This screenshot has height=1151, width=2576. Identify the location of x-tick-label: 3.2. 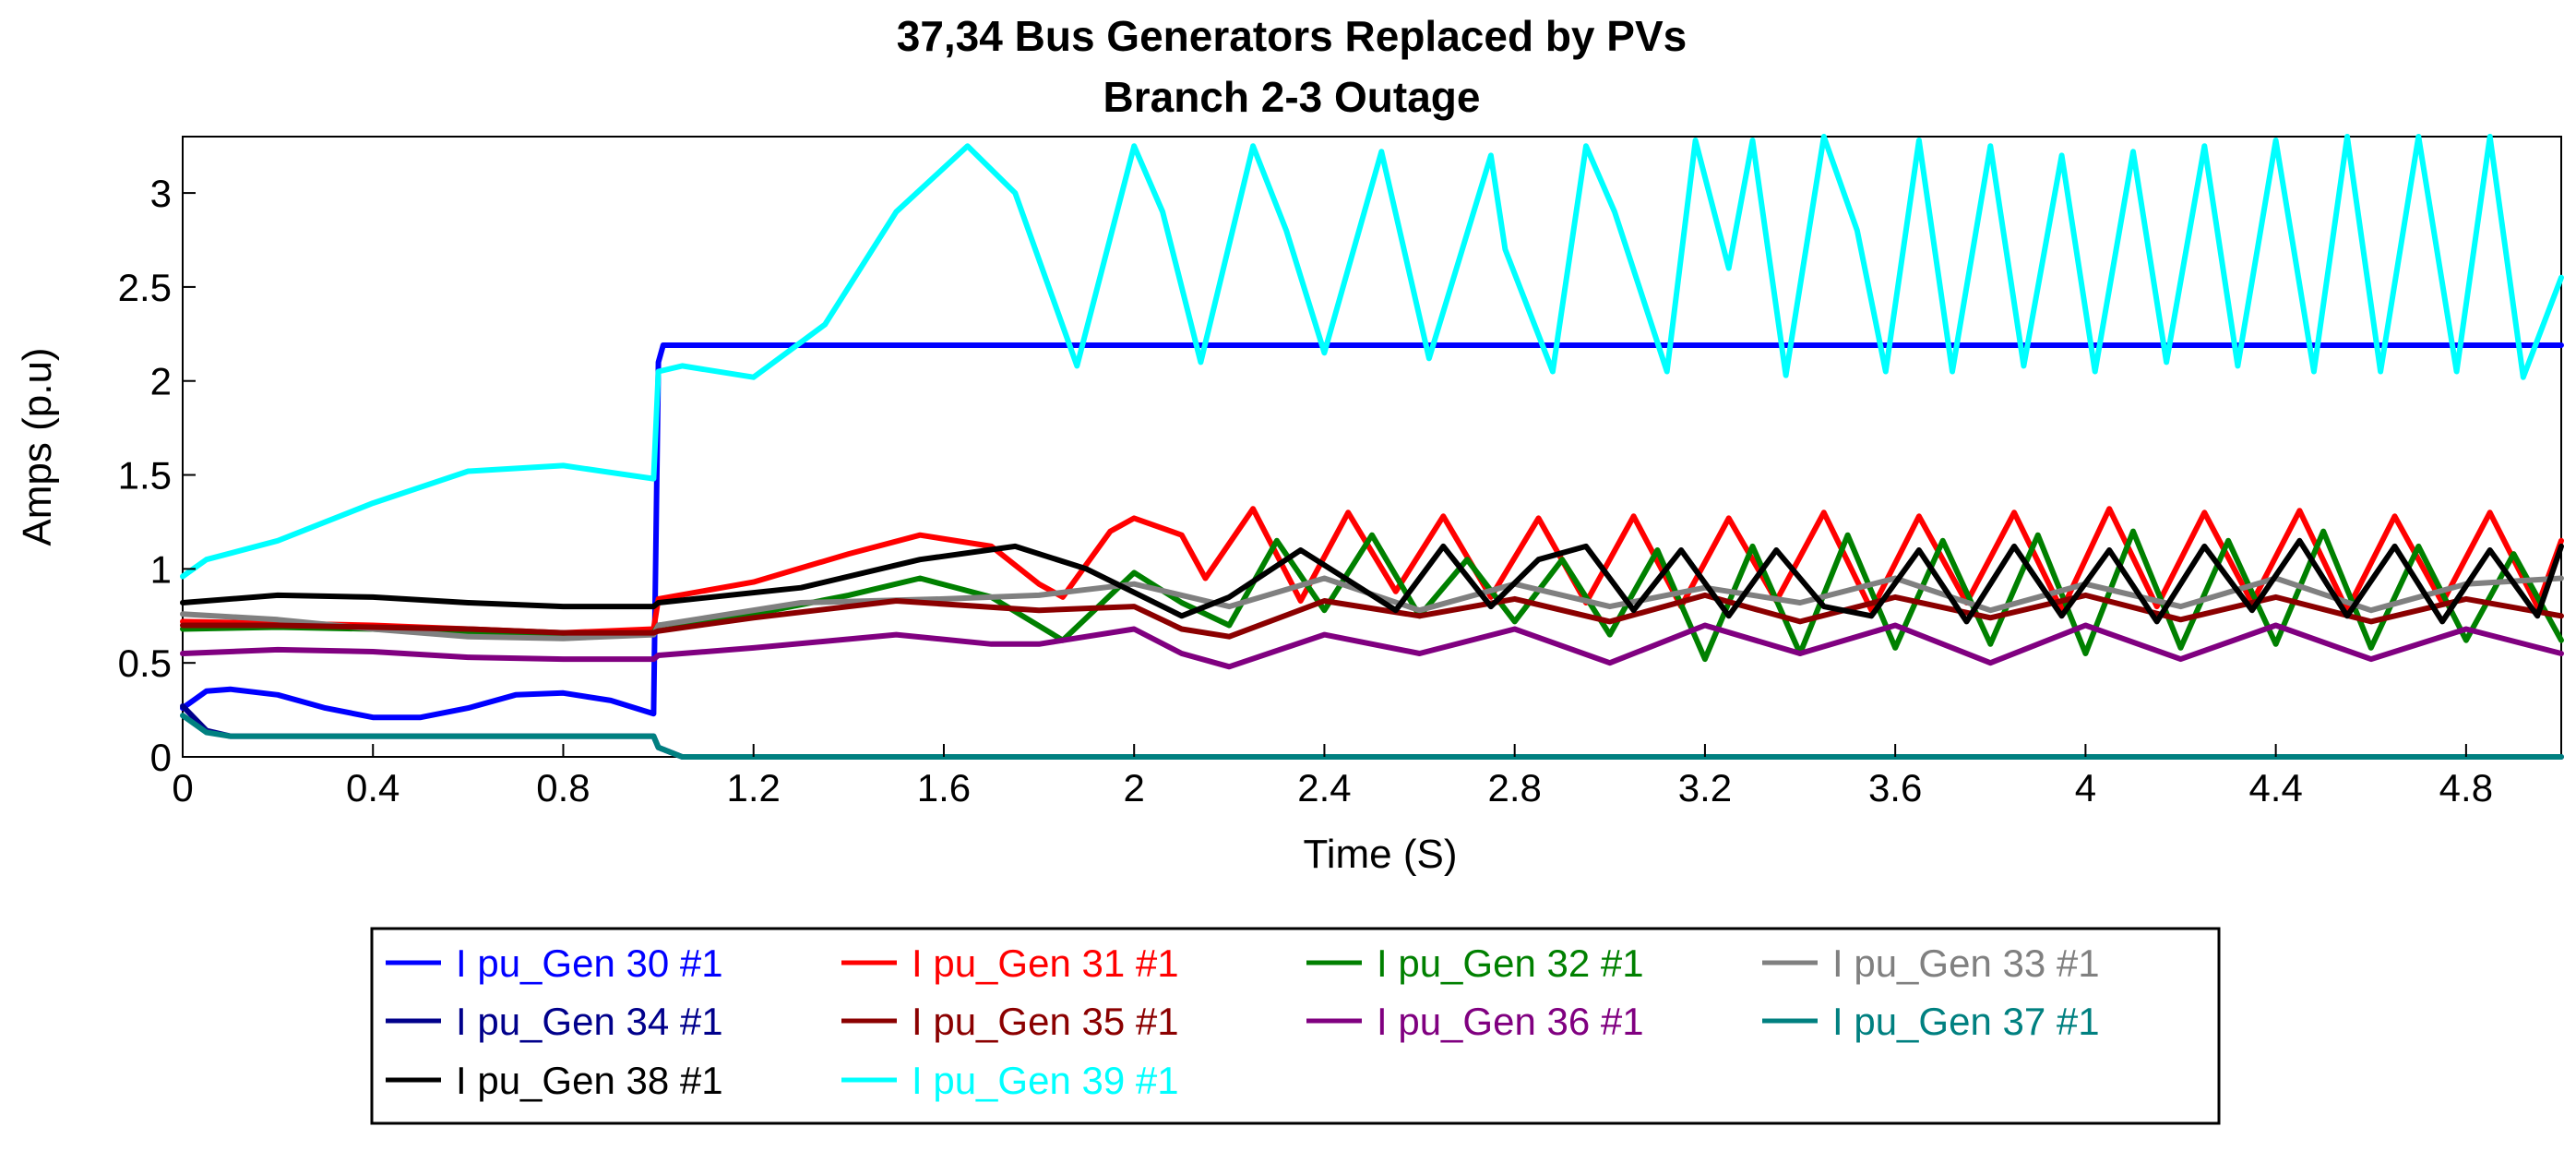
(1705, 787).